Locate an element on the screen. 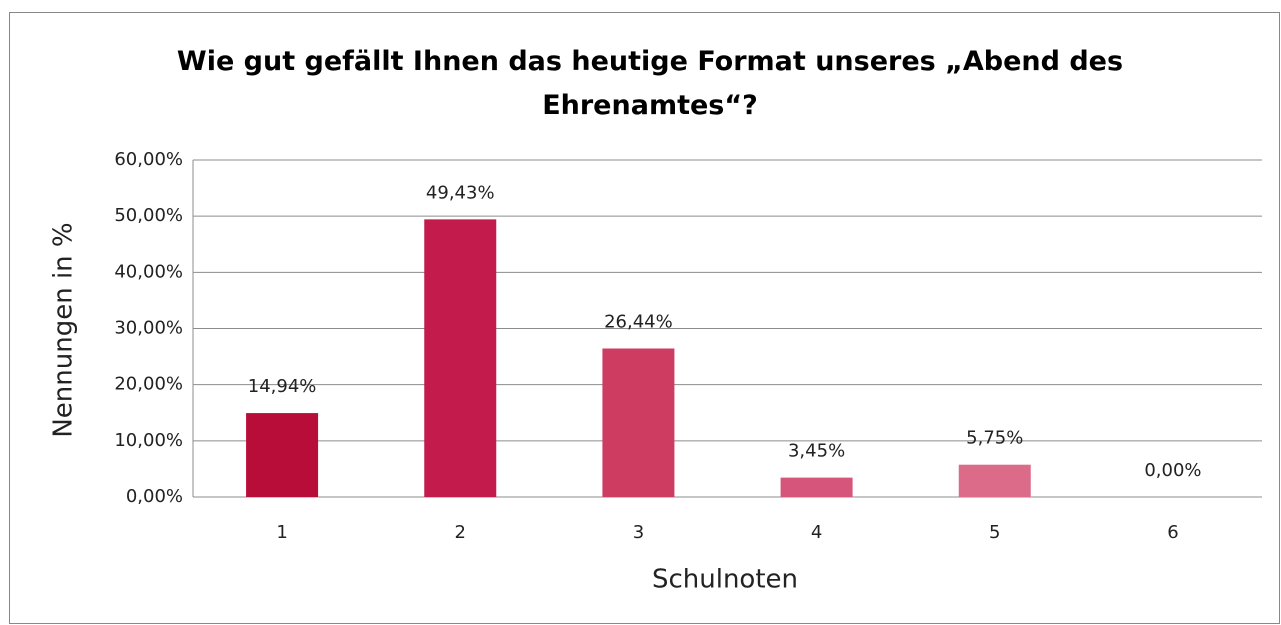  x-tick-label: 3 is located at coordinates (638, 532).